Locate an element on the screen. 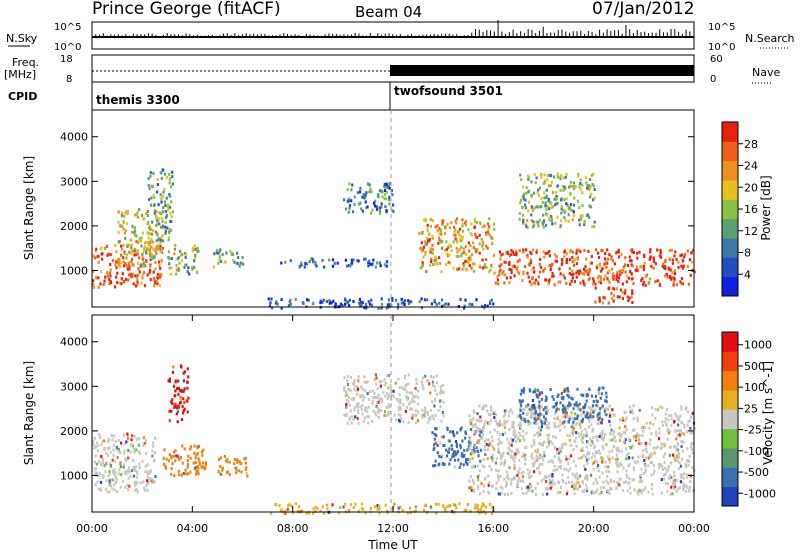 The image size is (800, 554). nsearch-tick-top: 10^5 is located at coordinates (721, 27).